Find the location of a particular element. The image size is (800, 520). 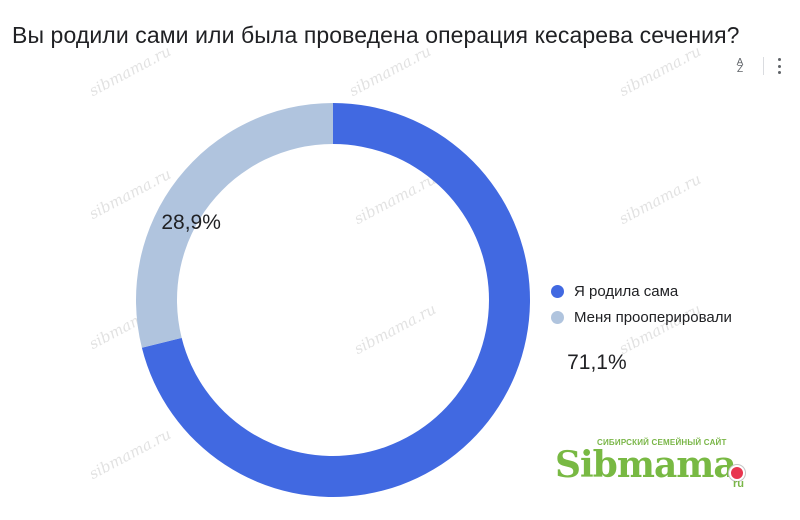

toolbar-divider is located at coordinates (763, 66).